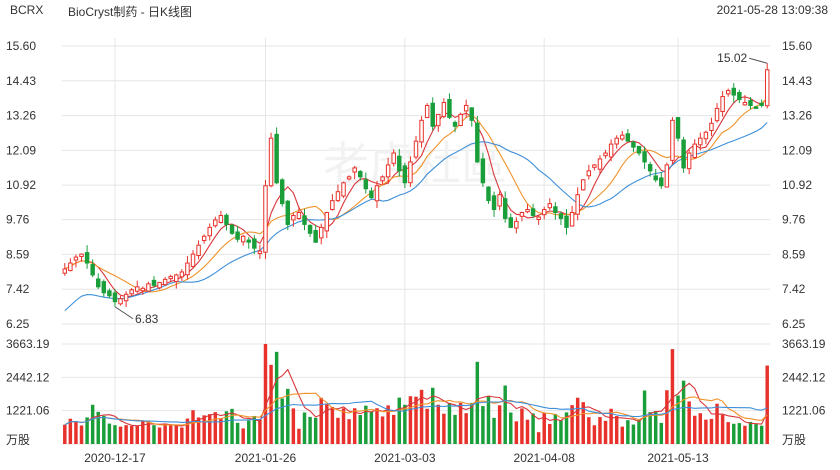 The width and height of the screenshot is (840, 470). Describe the element at coordinates (794, 254) in the screenshot. I see `price-tick-right: 8.59` at that location.